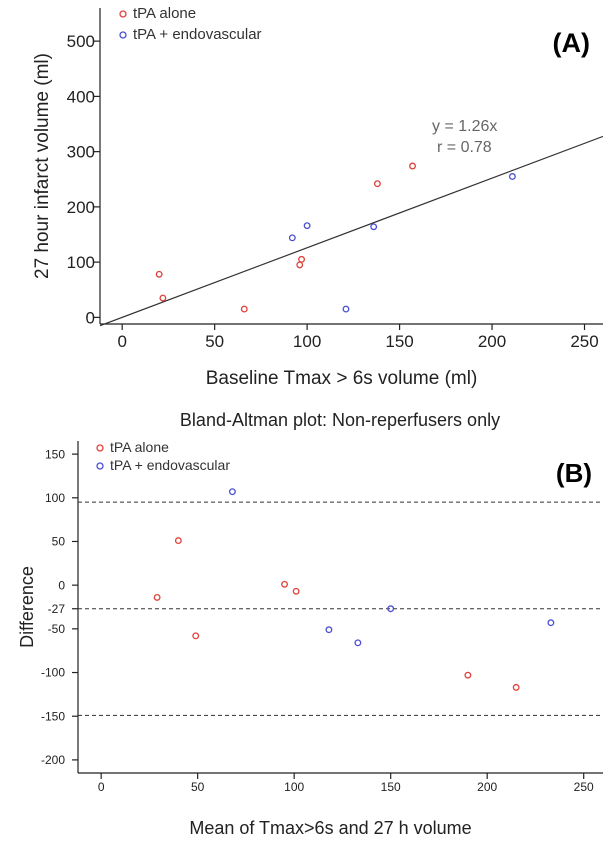 The image size is (603, 841). Describe the element at coordinates (330, 828) in the screenshot. I see `x-axis-title: Mean of Tmax>6s and 27 h volume` at that location.